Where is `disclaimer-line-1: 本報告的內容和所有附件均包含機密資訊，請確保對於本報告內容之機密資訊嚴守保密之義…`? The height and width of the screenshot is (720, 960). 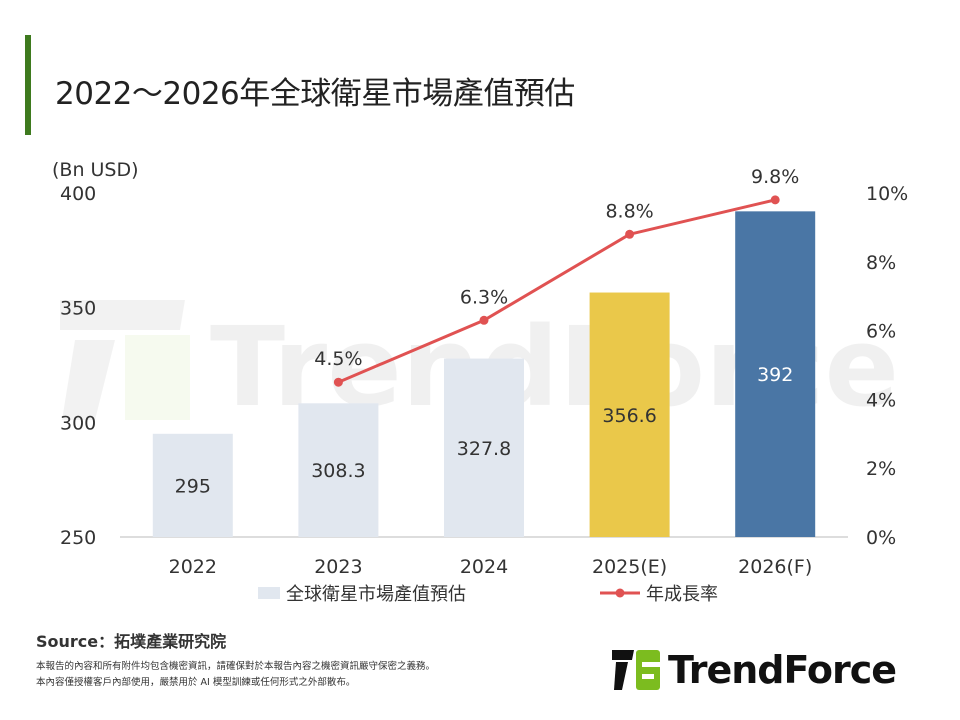
disclaimer-line-1: 本報告的內容和所有附件均包含機密資訊，請確保對於本報告內容之機密資訊嚴守保密之義… is located at coordinates (236, 666).